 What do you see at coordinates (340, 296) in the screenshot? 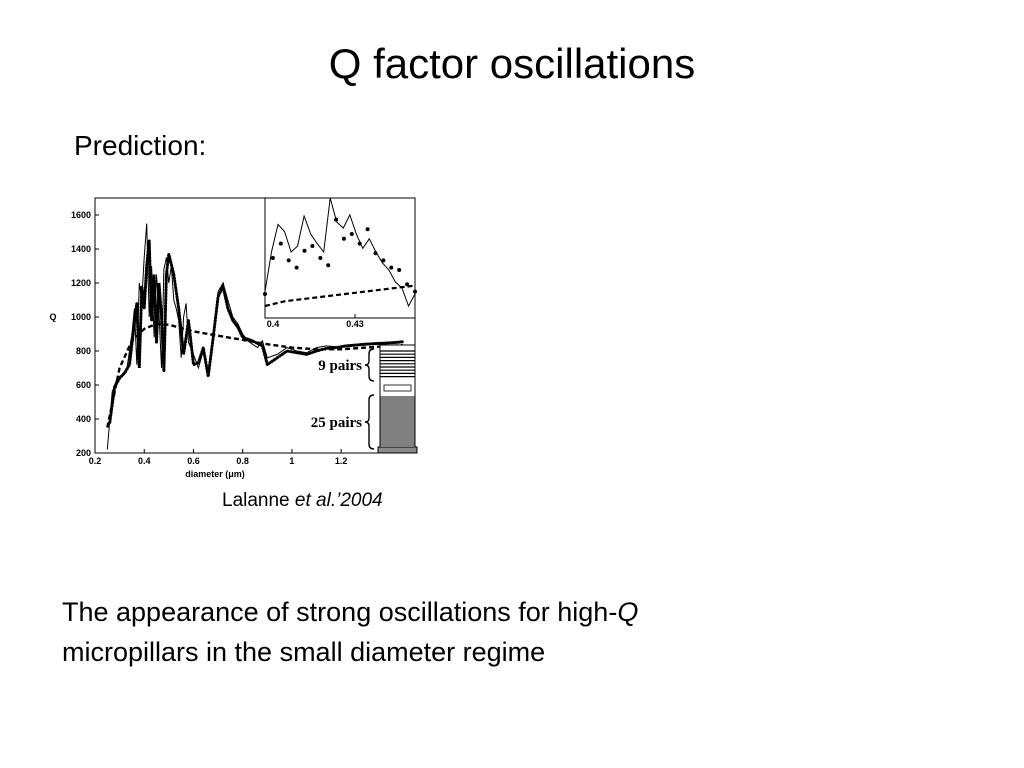
I see `inset-series-dashed` at bounding box center [340, 296].